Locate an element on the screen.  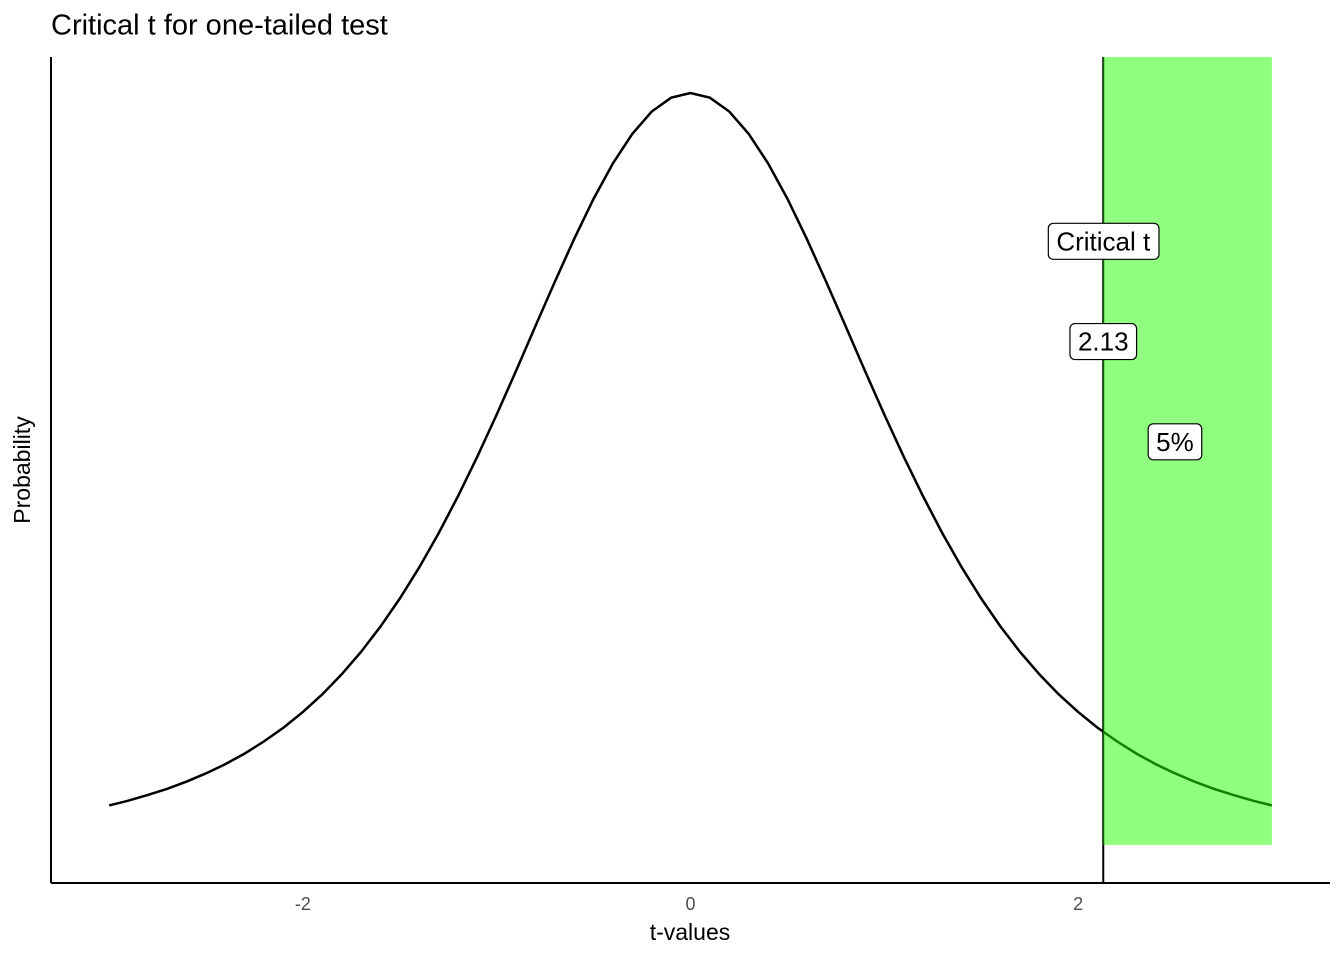
x-tick-label: 2 is located at coordinates (1078, 904).